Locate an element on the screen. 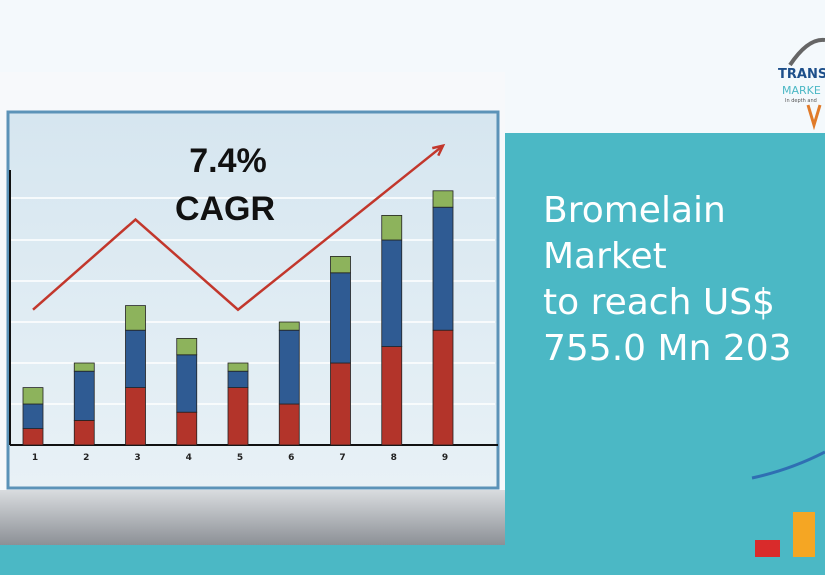 The width and height of the screenshot is (825, 575). deco-square is located at coordinates (767, 548).